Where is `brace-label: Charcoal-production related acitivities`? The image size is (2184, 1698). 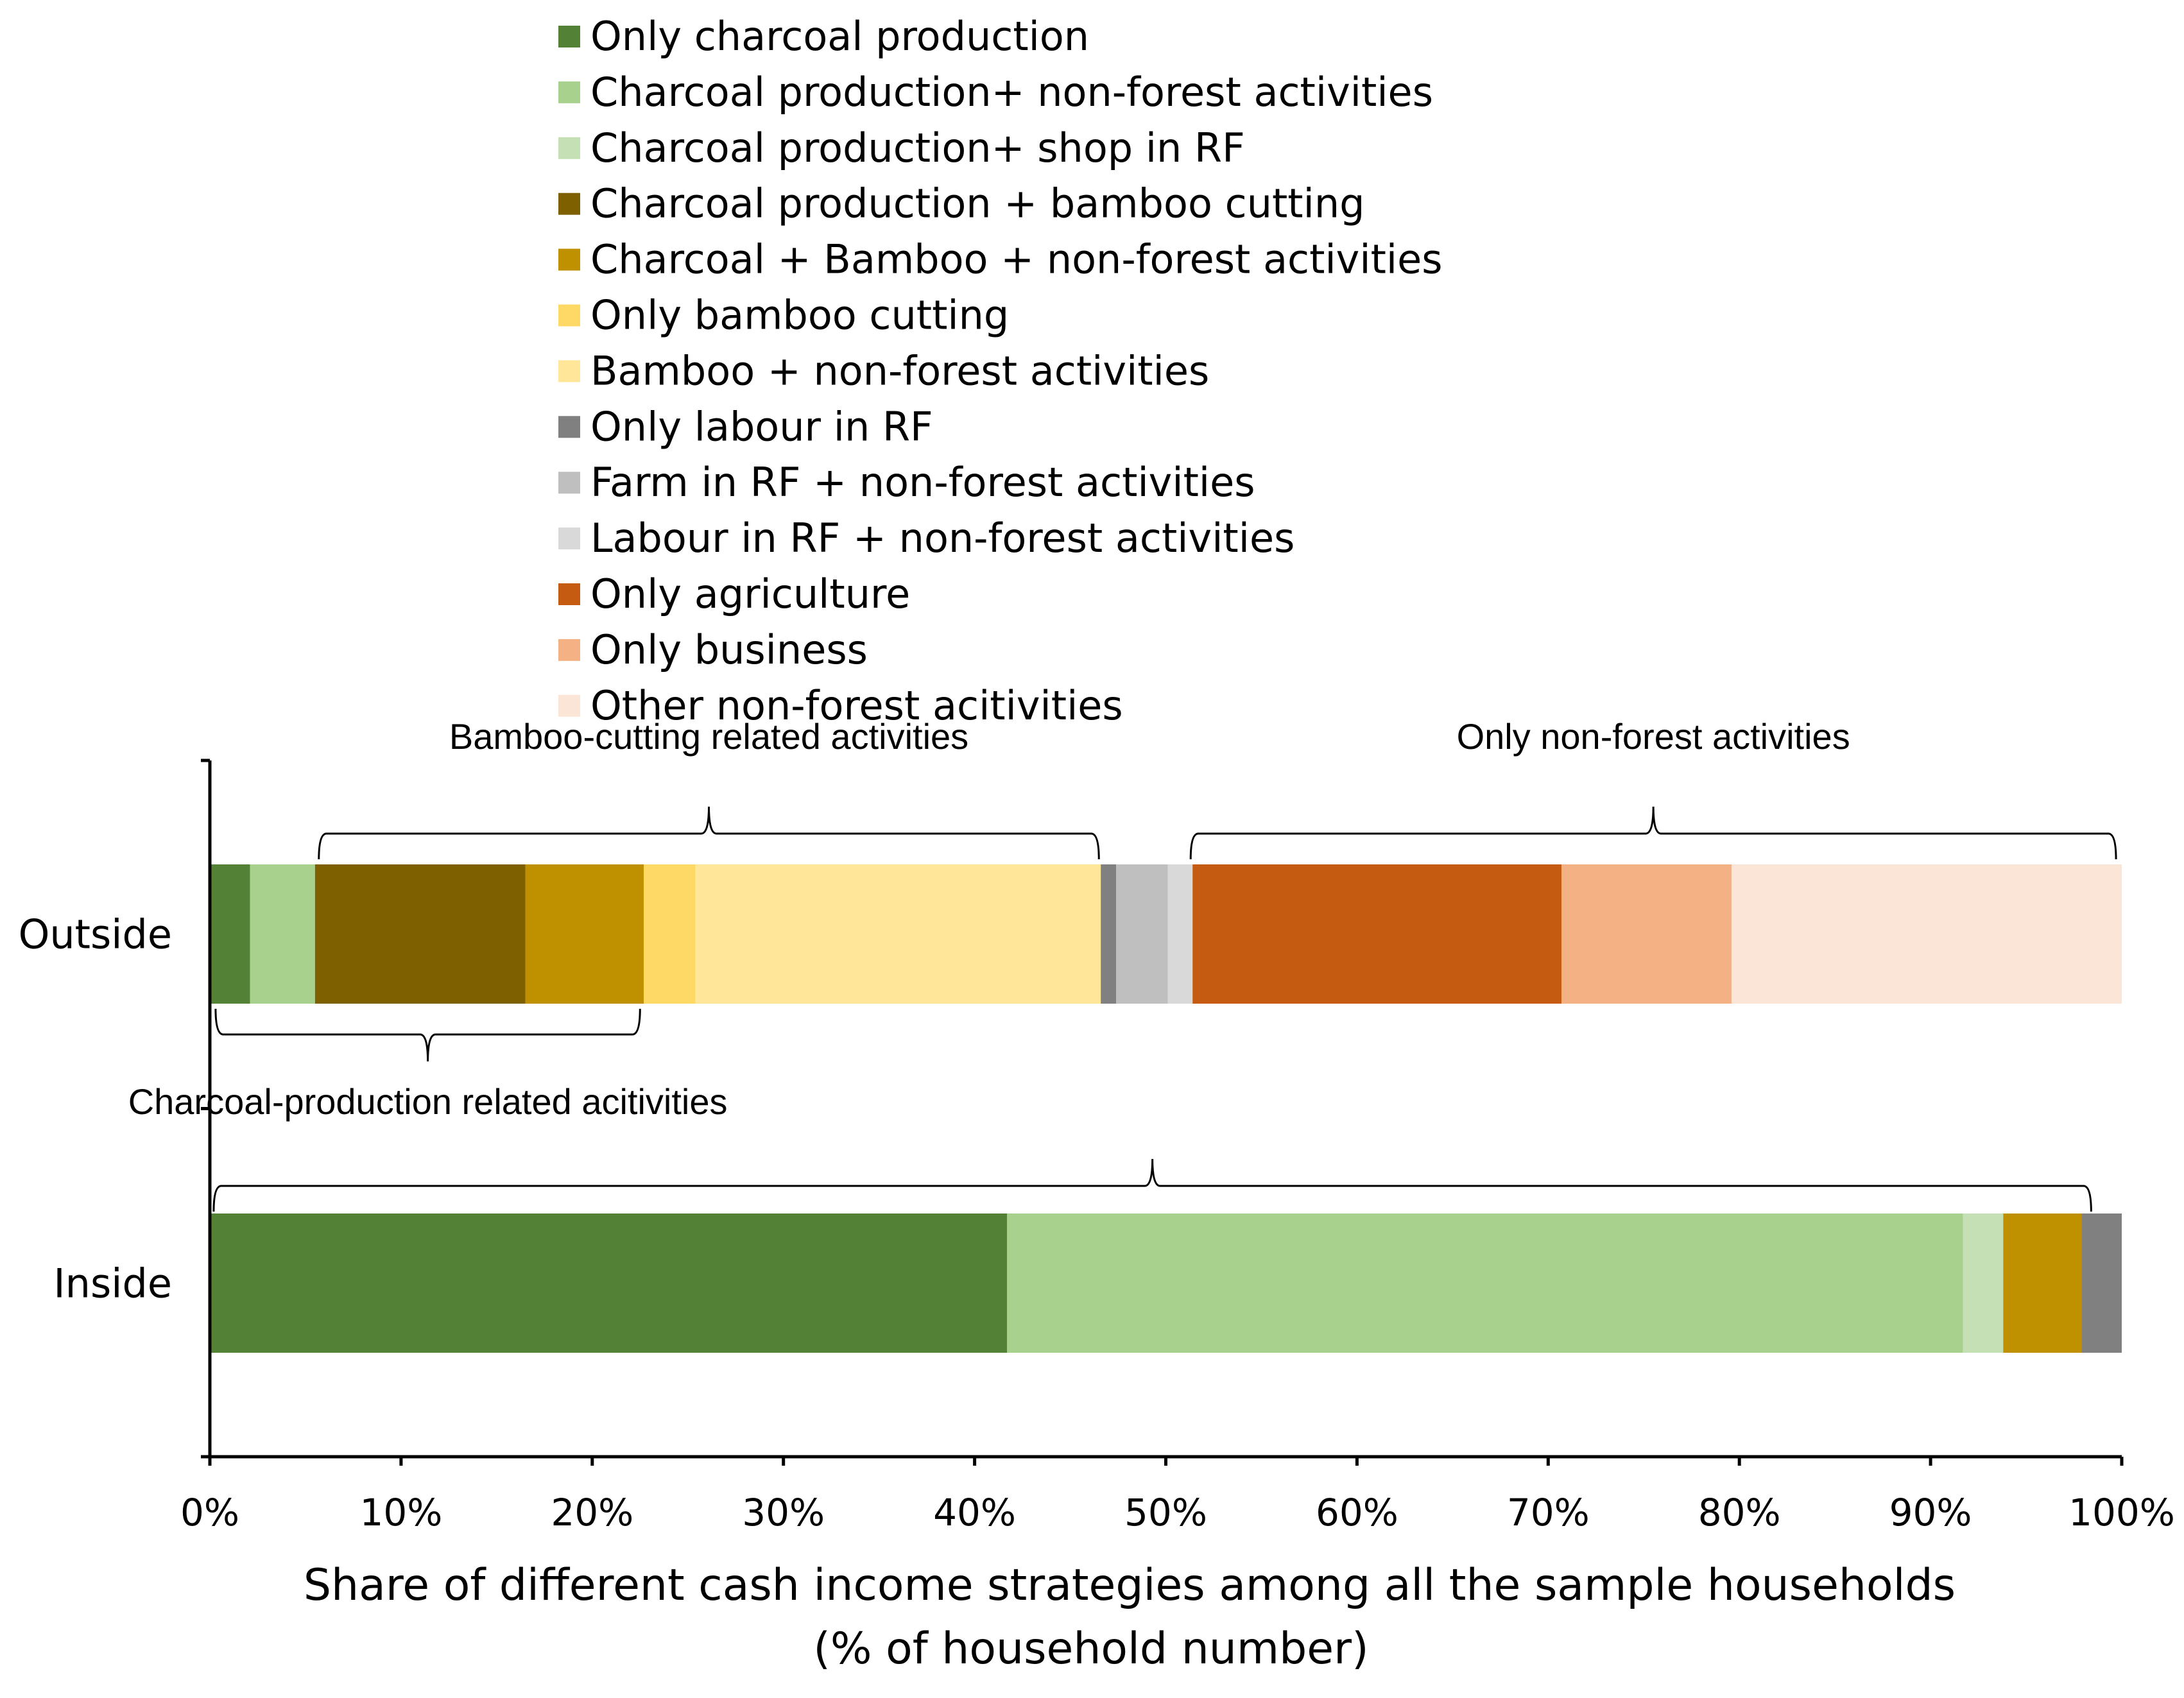
brace-label: Charcoal-production related acitivities is located at coordinates (428, 1101).